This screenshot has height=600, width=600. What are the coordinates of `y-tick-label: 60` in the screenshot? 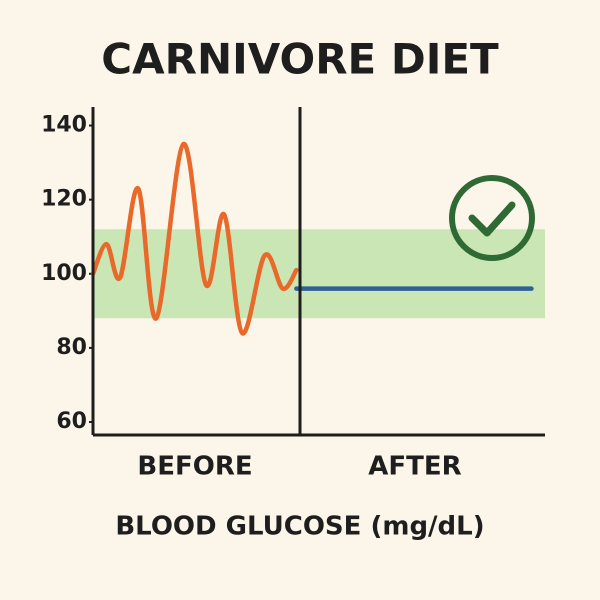 It's located at (71, 421).